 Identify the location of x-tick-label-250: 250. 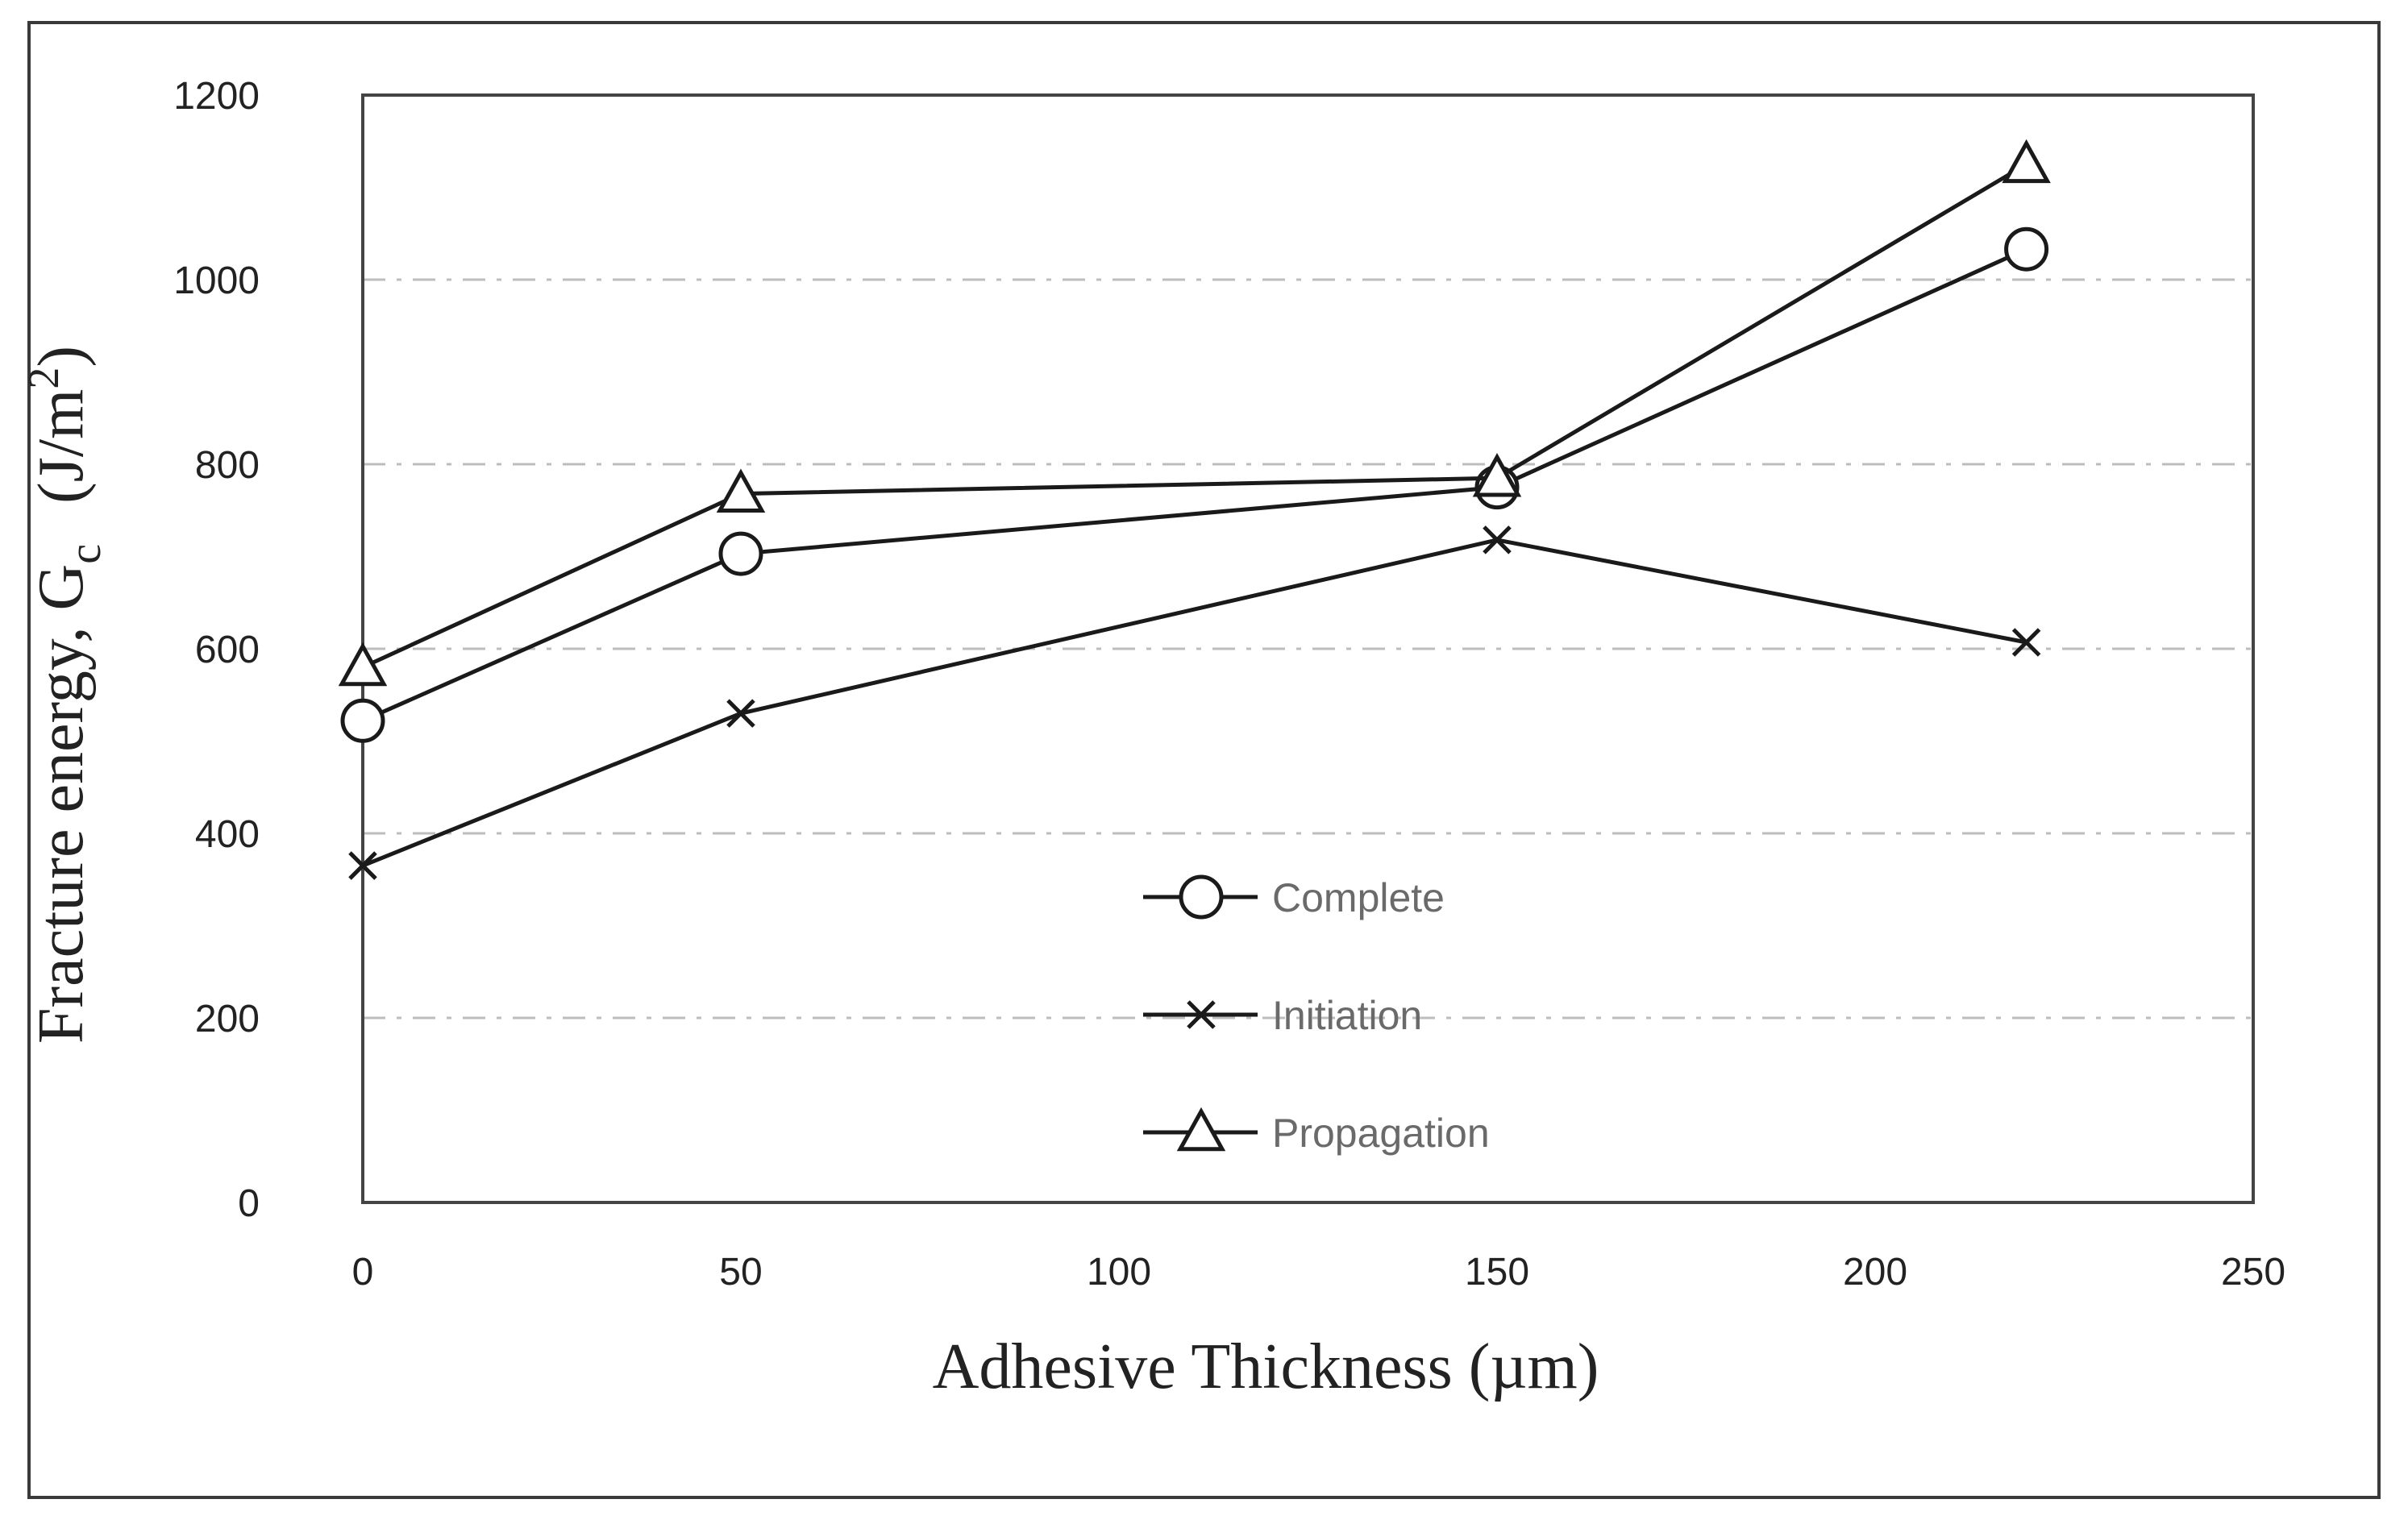
(2253, 1272).